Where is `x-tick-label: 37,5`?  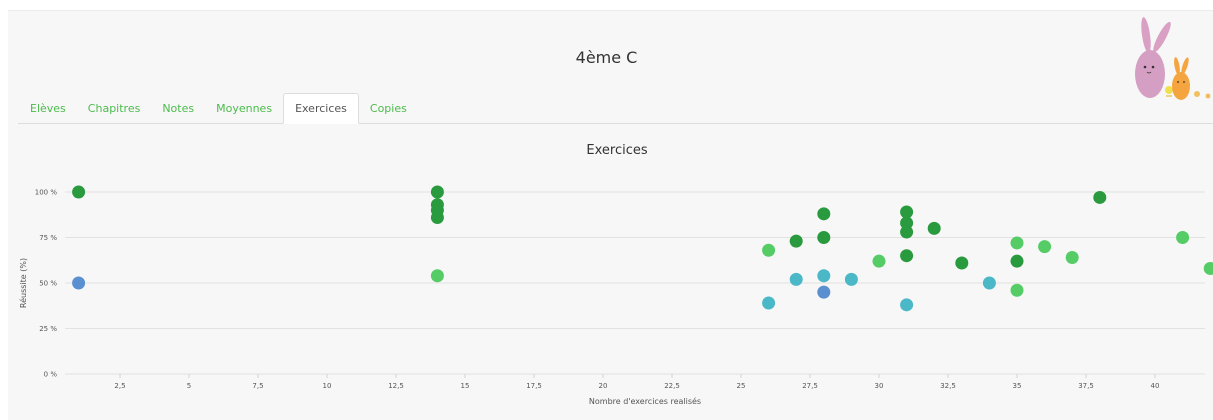
x-tick-label: 37,5 is located at coordinates (1086, 386).